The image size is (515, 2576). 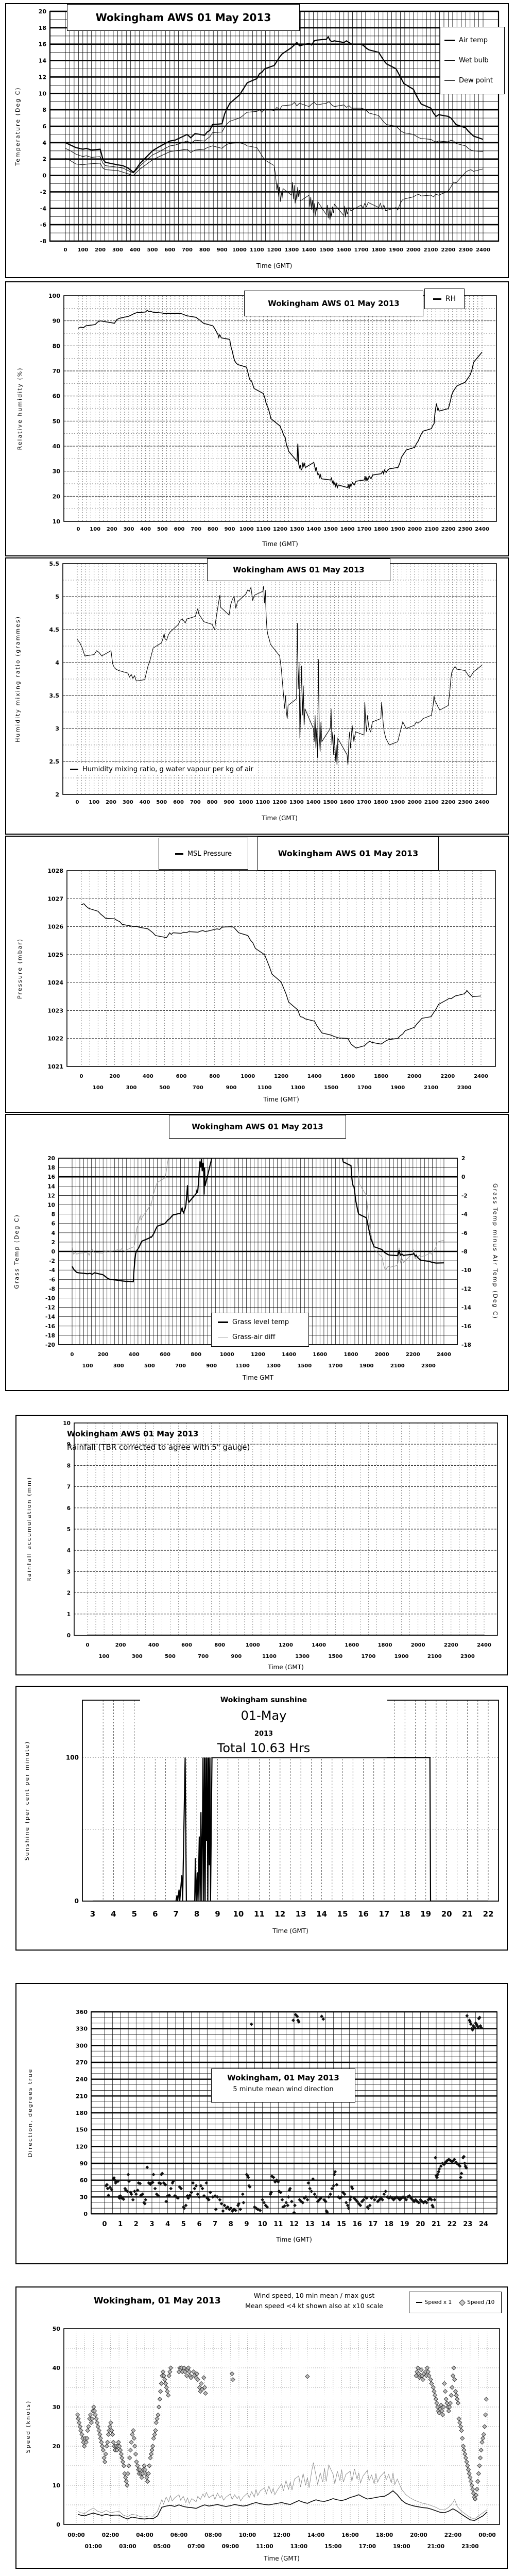 What do you see at coordinates (418, 2535) in the screenshot?
I see `x-tick-label: 20:00` at bounding box center [418, 2535].